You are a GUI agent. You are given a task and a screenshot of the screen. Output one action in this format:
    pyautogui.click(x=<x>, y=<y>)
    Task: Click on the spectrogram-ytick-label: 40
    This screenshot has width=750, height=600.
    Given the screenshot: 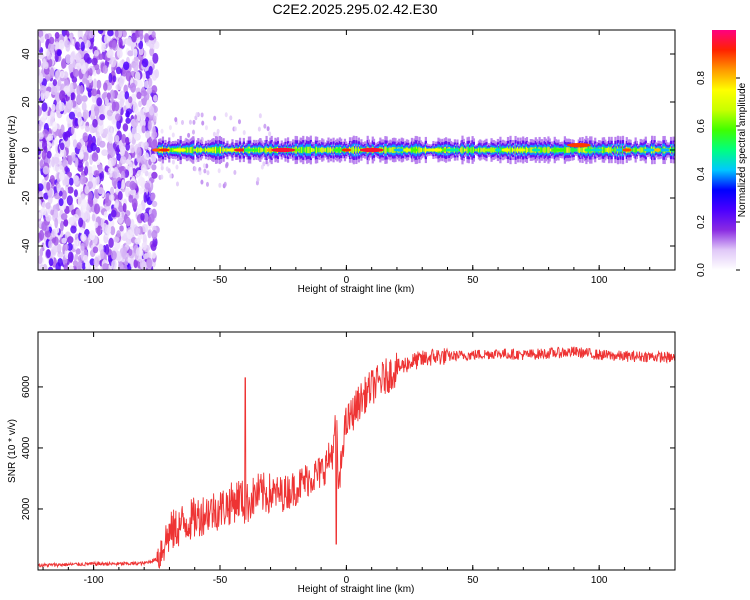 What is the action you would take?
    pyautogui.click(x=26, y=54)
    